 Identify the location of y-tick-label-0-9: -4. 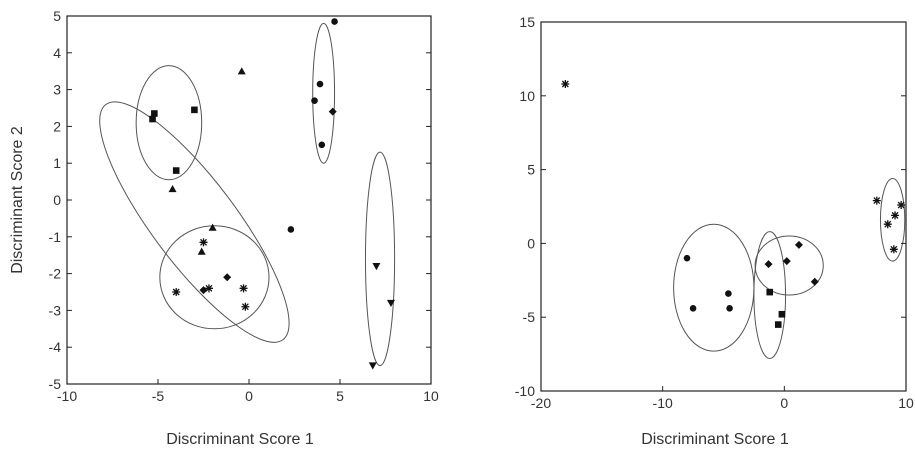
(55, 347).